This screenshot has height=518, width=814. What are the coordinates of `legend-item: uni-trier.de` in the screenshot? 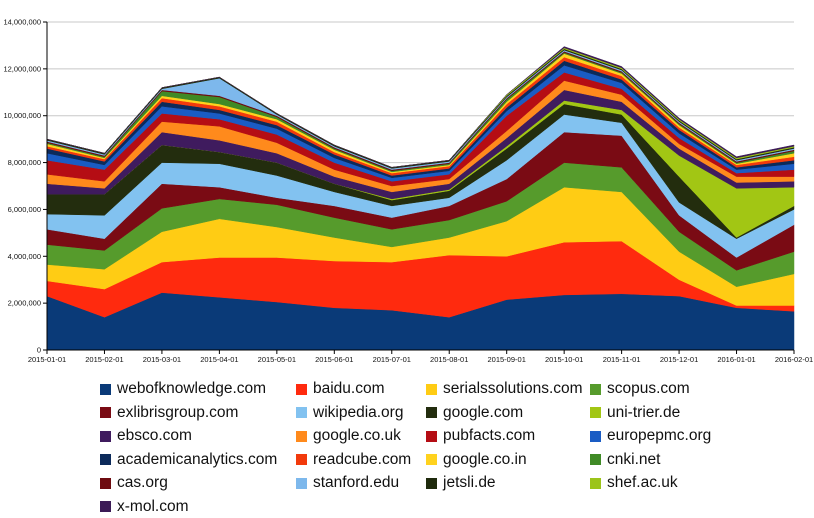 It's located at (635, 413).